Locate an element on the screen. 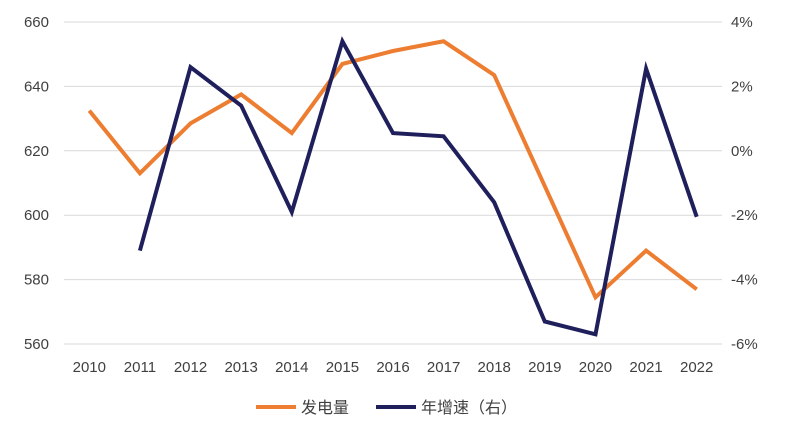  x-axis-tick-label: 2022 is located at coordinates (696, 367).